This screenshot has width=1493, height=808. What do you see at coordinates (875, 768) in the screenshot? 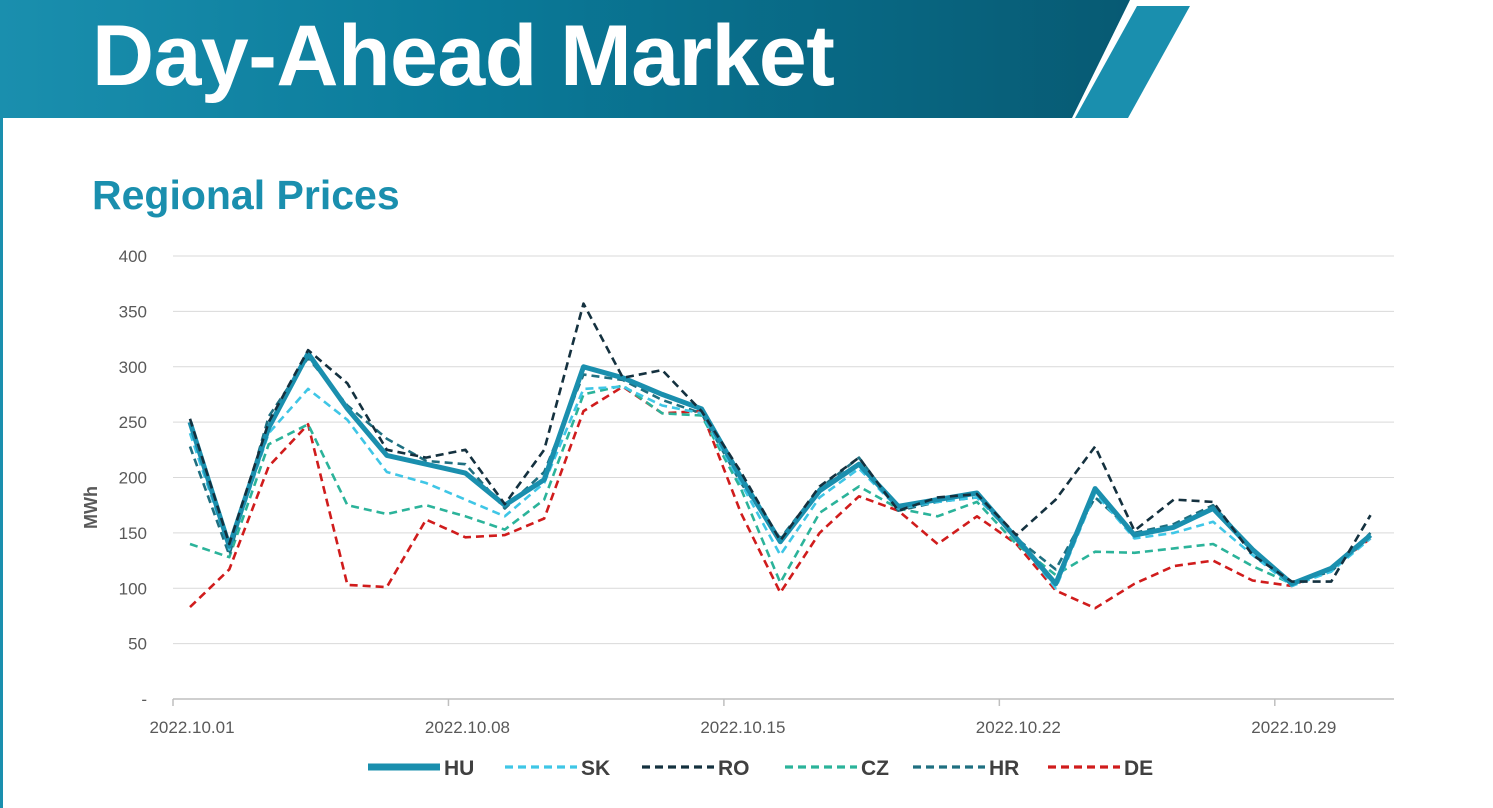
I see `legend-label-cz: CZ` at bounding box center [875, 768].